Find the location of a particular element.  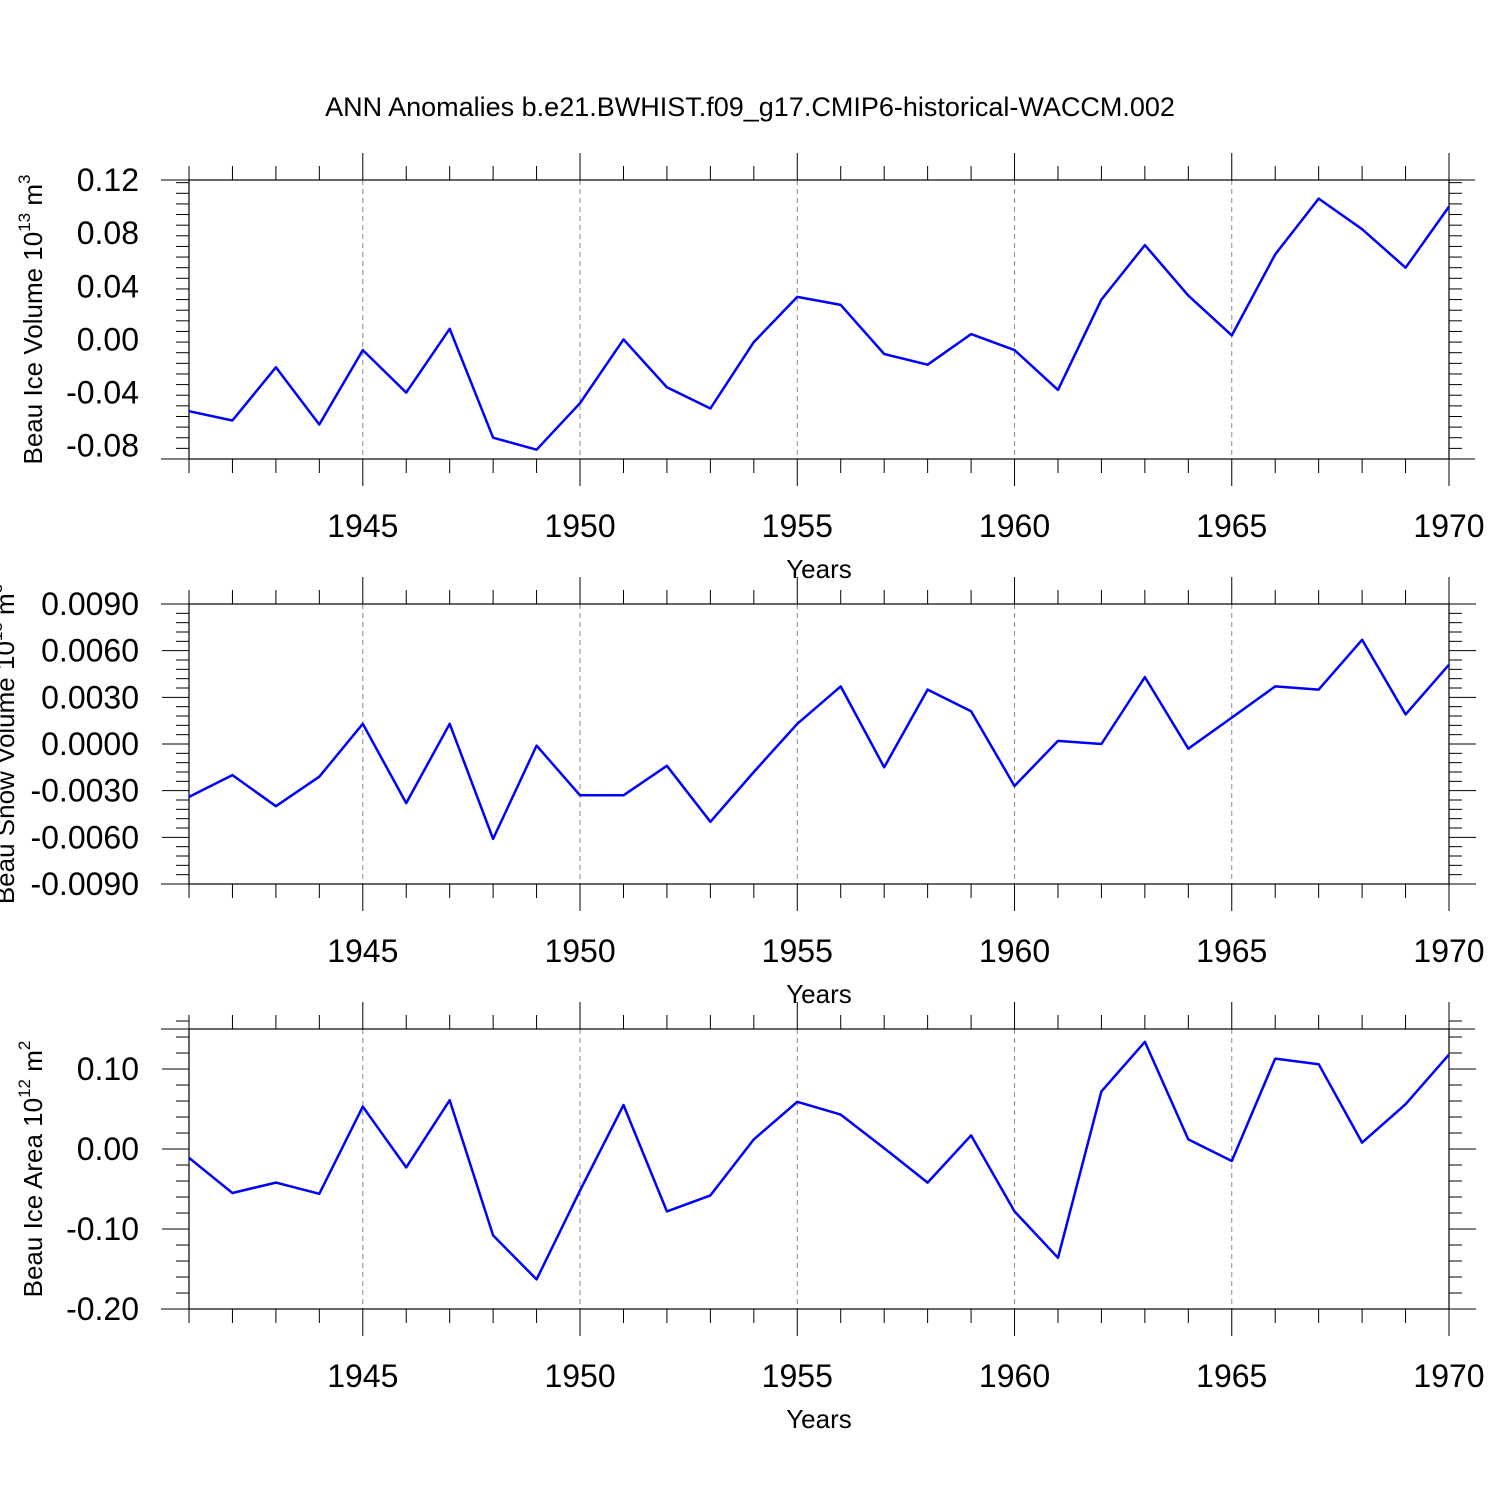

y-tick-label--0.20: -0.20 is located at coordinates (102, 1309).